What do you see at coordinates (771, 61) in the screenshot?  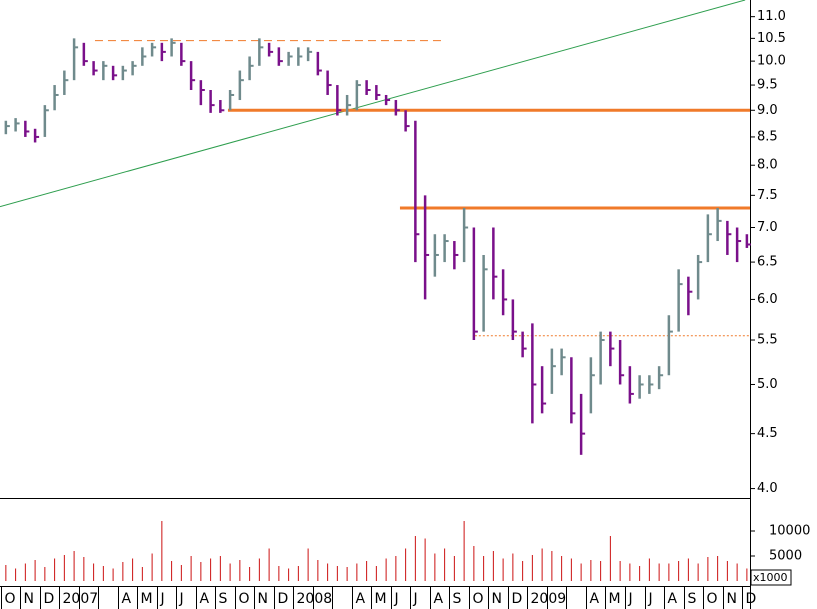 I see `y-tick-label: 10.0` at bounding box center [771, 61].